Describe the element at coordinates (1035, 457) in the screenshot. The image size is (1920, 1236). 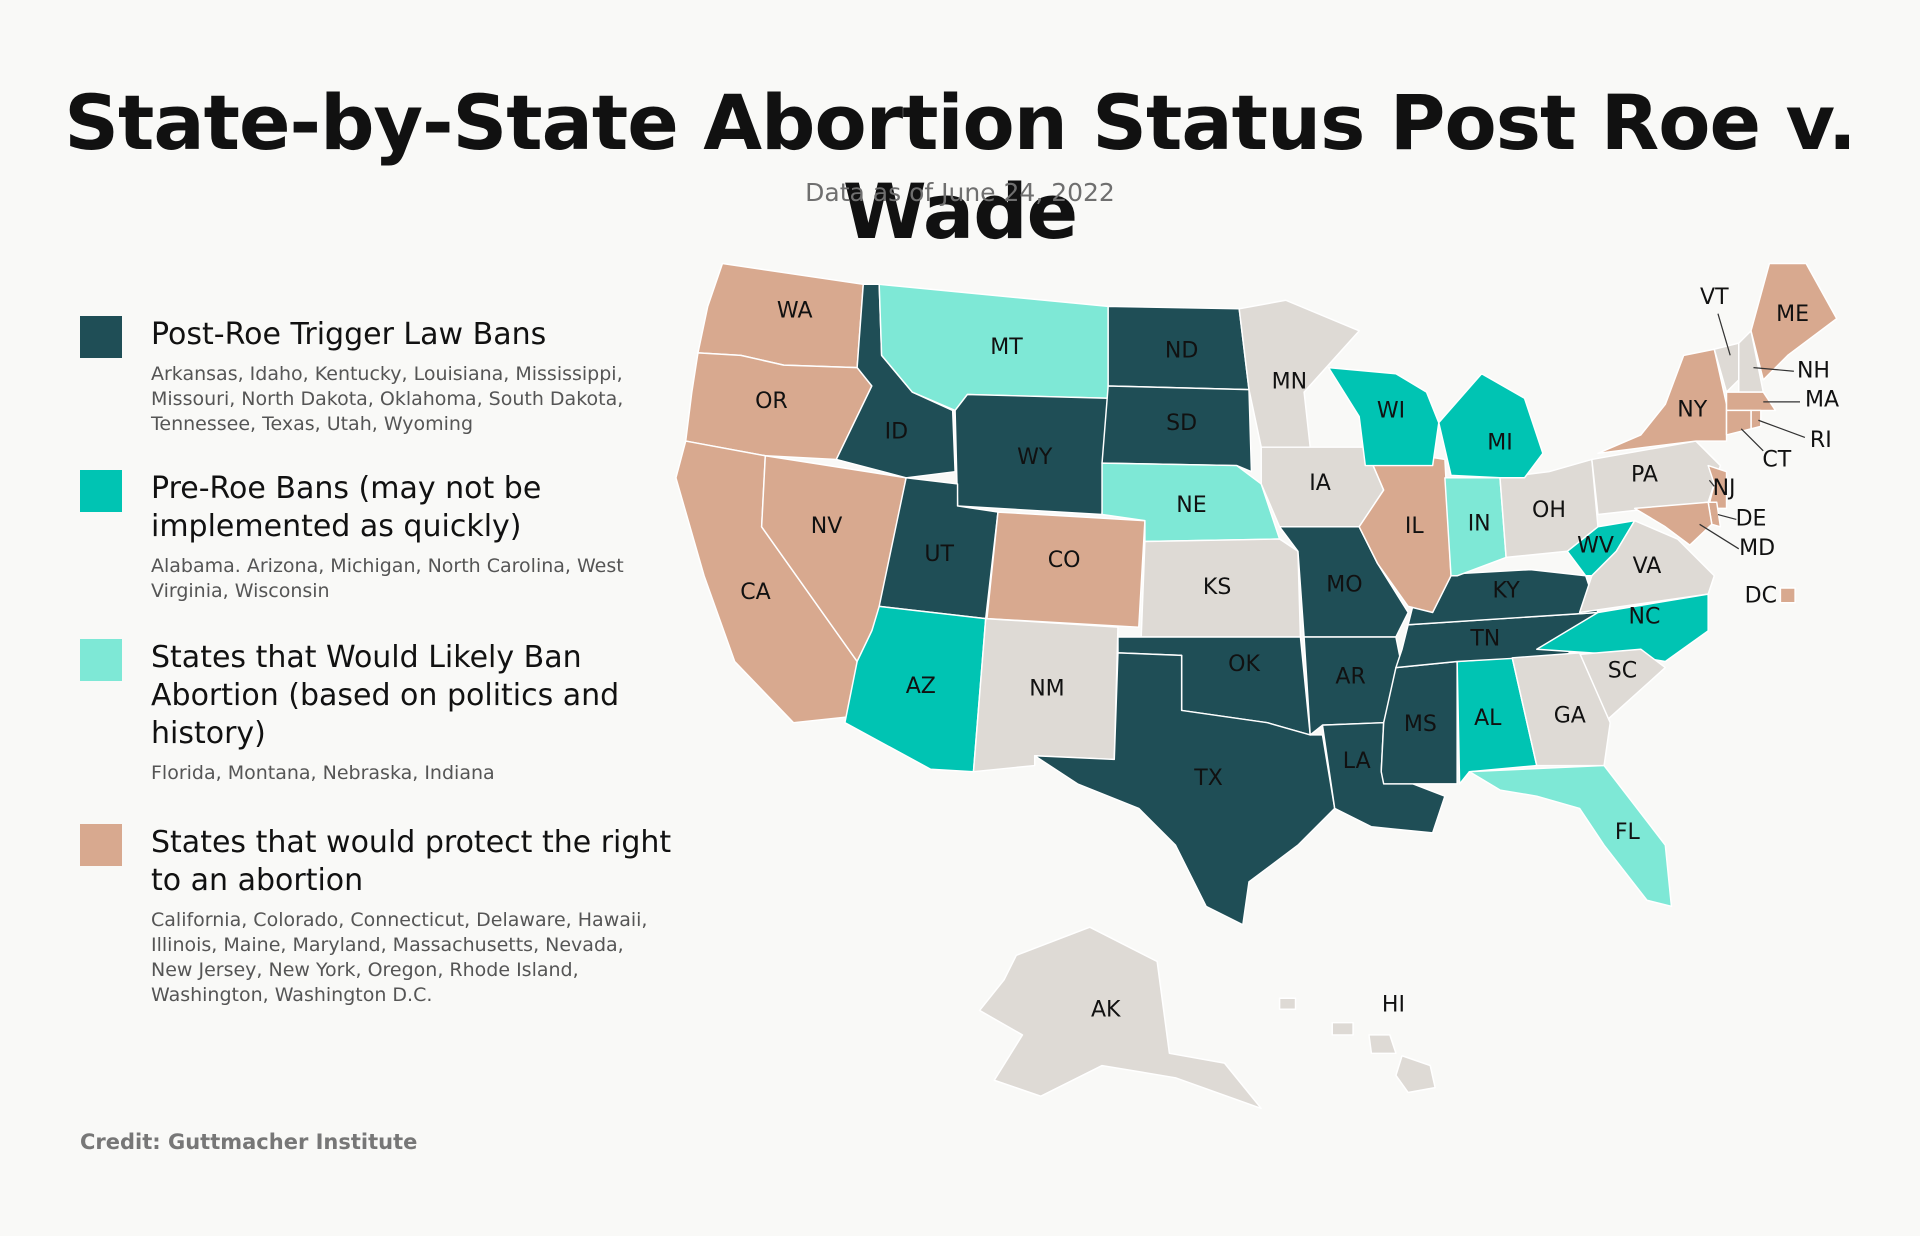
I see `state-label: WY` at that location.